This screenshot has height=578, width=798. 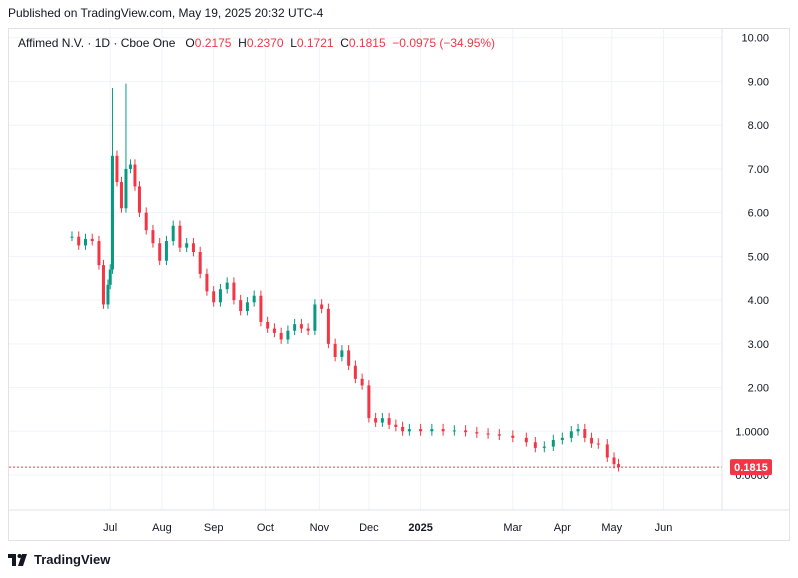 I want to click on price-tick-label: 1.0000, so click(x=752, y=432).